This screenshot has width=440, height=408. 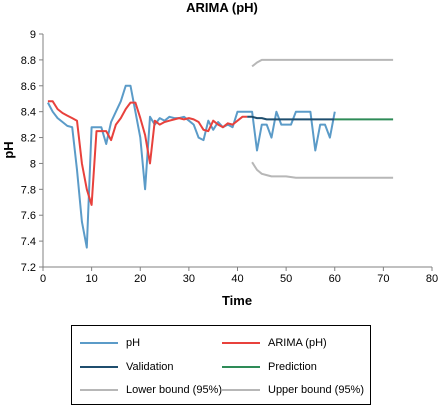 What do you see at coordinates (43, 279) in the screenshot?
I see `x-tick-label: 0` at bounding box center [43, 279].